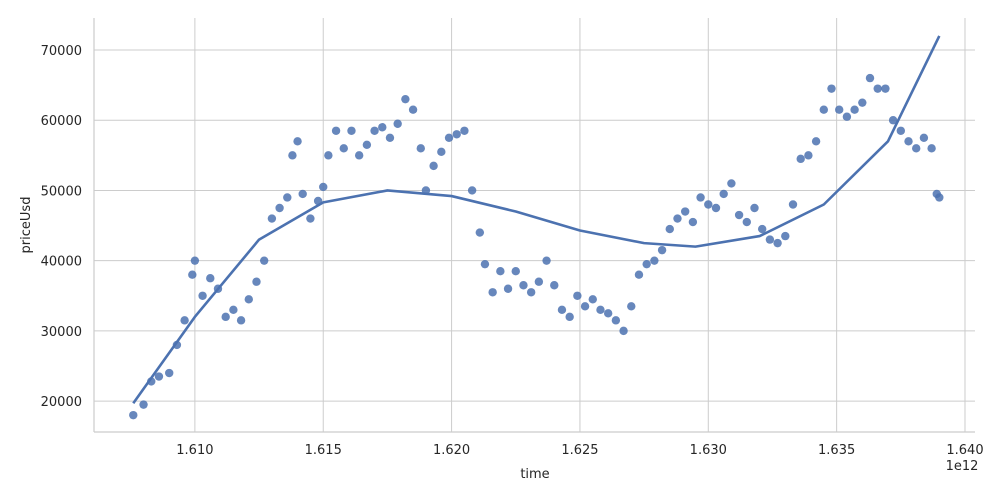 This screenshot has width=1000, height=500. I want to click on x-tick-label: 1.615, so click(323, 450).